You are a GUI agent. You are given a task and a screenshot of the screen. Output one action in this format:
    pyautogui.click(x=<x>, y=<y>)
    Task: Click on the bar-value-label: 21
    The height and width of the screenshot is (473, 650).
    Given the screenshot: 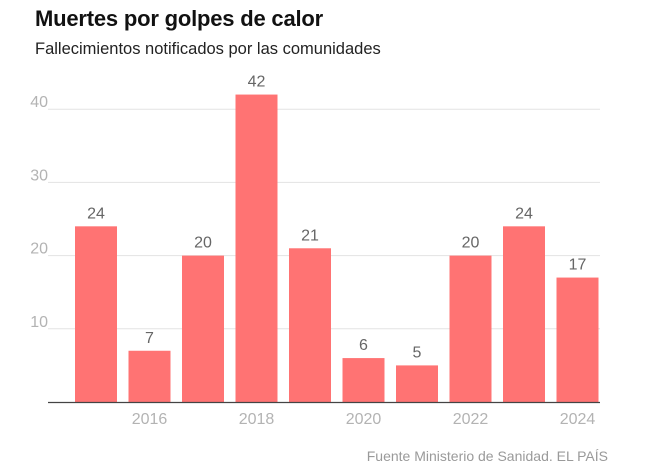 What is the action you would take?
    pyautogui.click(x=310, y=235)
    